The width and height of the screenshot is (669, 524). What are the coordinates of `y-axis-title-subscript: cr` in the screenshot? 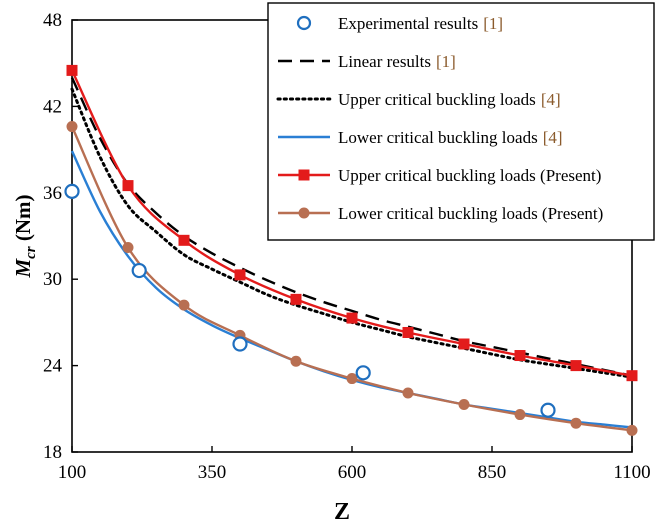 It's located at (31, 252).